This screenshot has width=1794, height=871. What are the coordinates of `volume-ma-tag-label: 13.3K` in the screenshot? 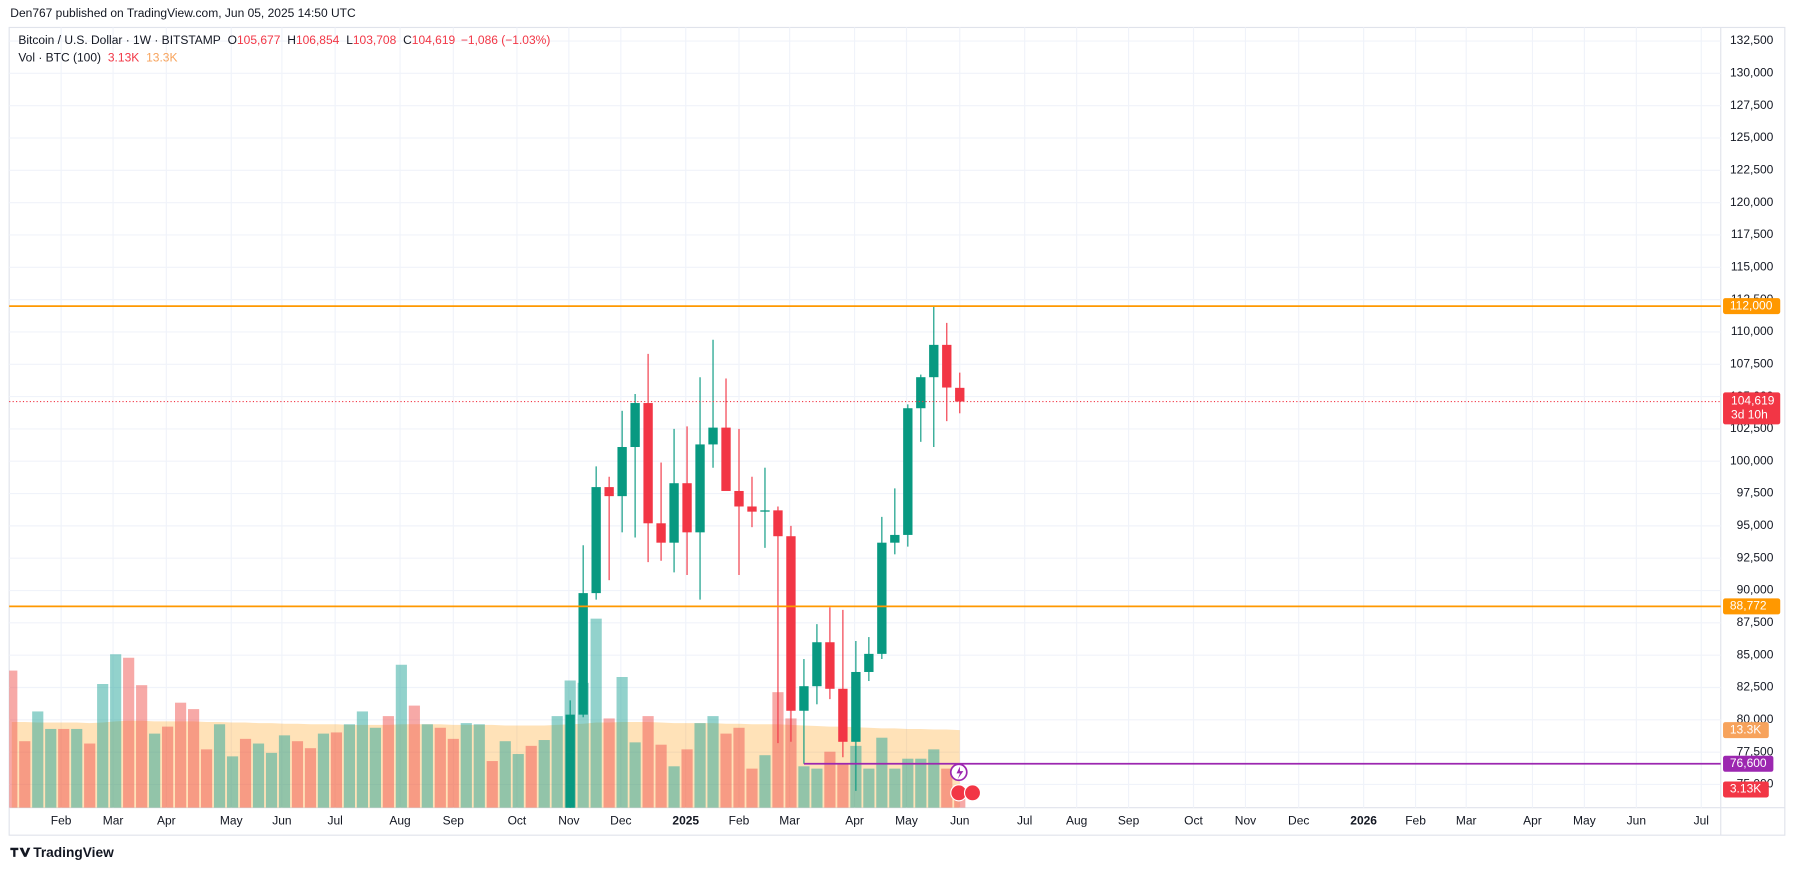 It's located at (1745, 729).